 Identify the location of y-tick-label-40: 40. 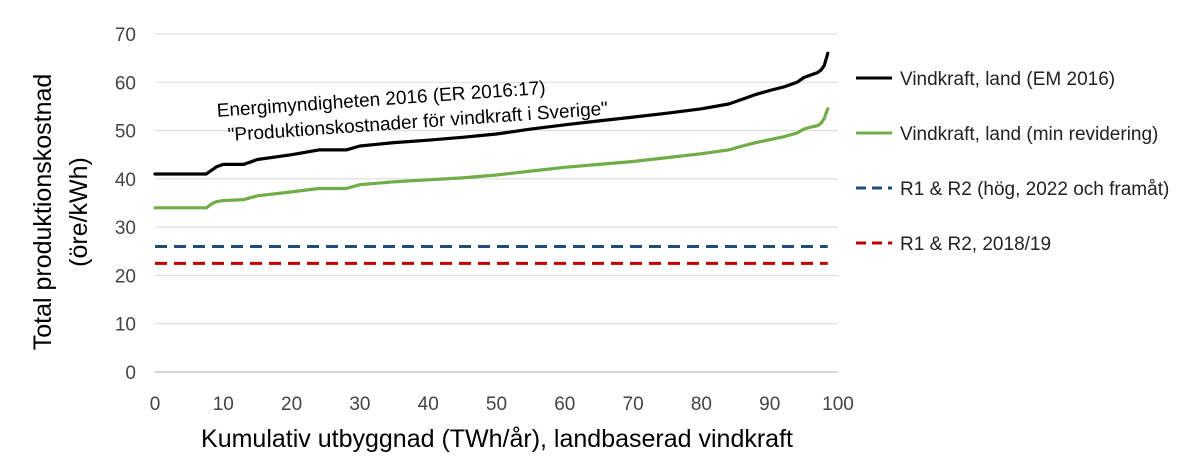
(125, 180).